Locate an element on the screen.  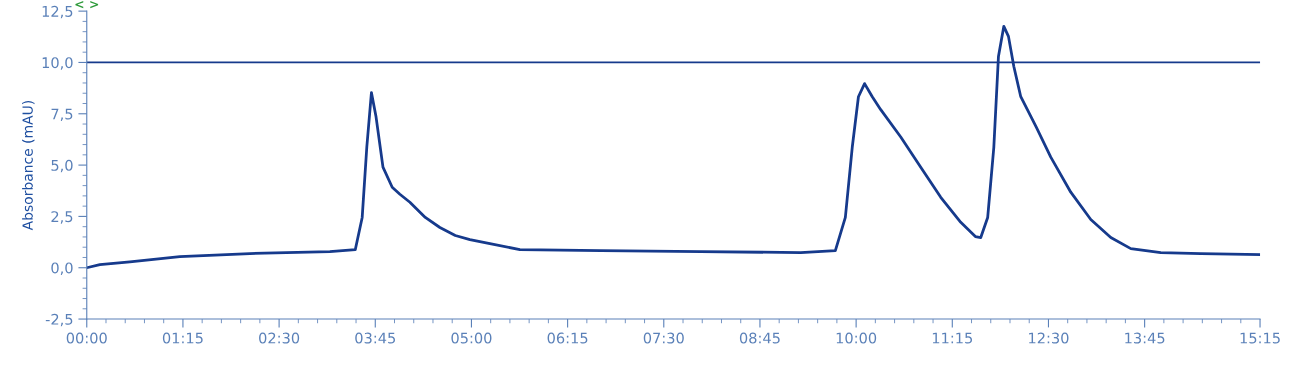
x-tick-label: 12:30 is located at coordinates (1049, 338).